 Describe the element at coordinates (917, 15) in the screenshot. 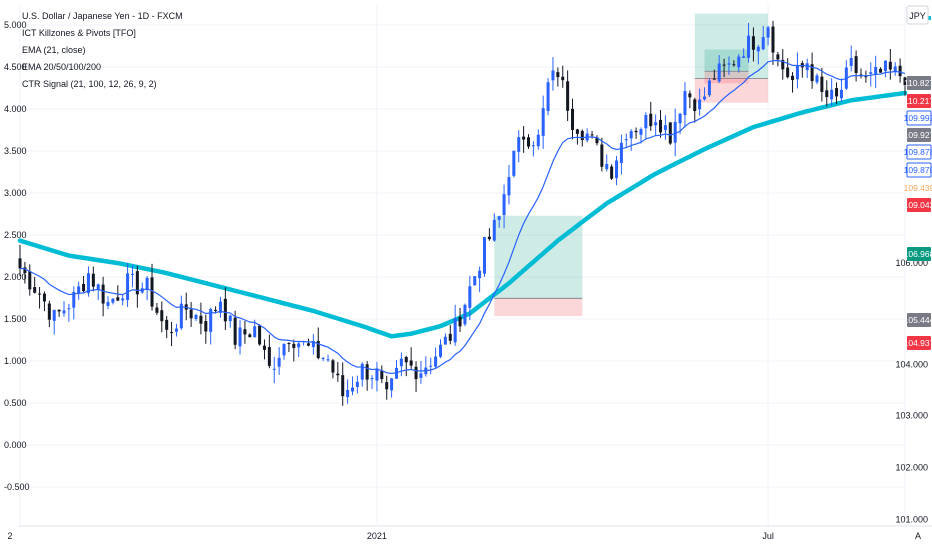

I see `currency-badge: JPY` at that location.